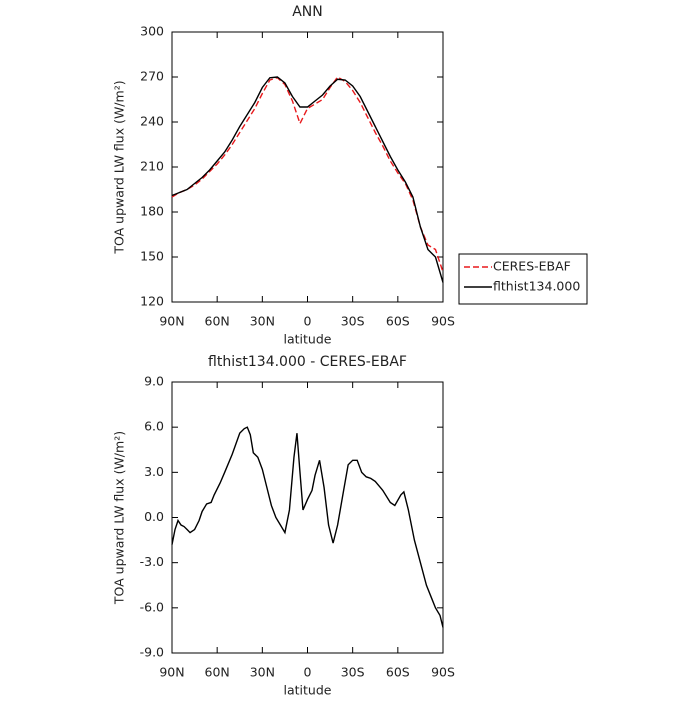  What do you see at coordinates (152, 211) in the screenshot?
I see `y-tick-label: 180` at bounding box center [152, 211].